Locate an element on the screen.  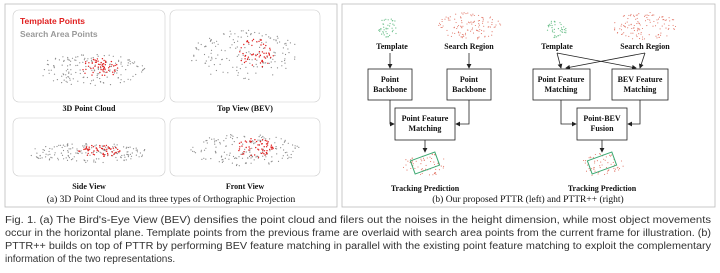
view-label: Side View is located at coordinates (89, 186).